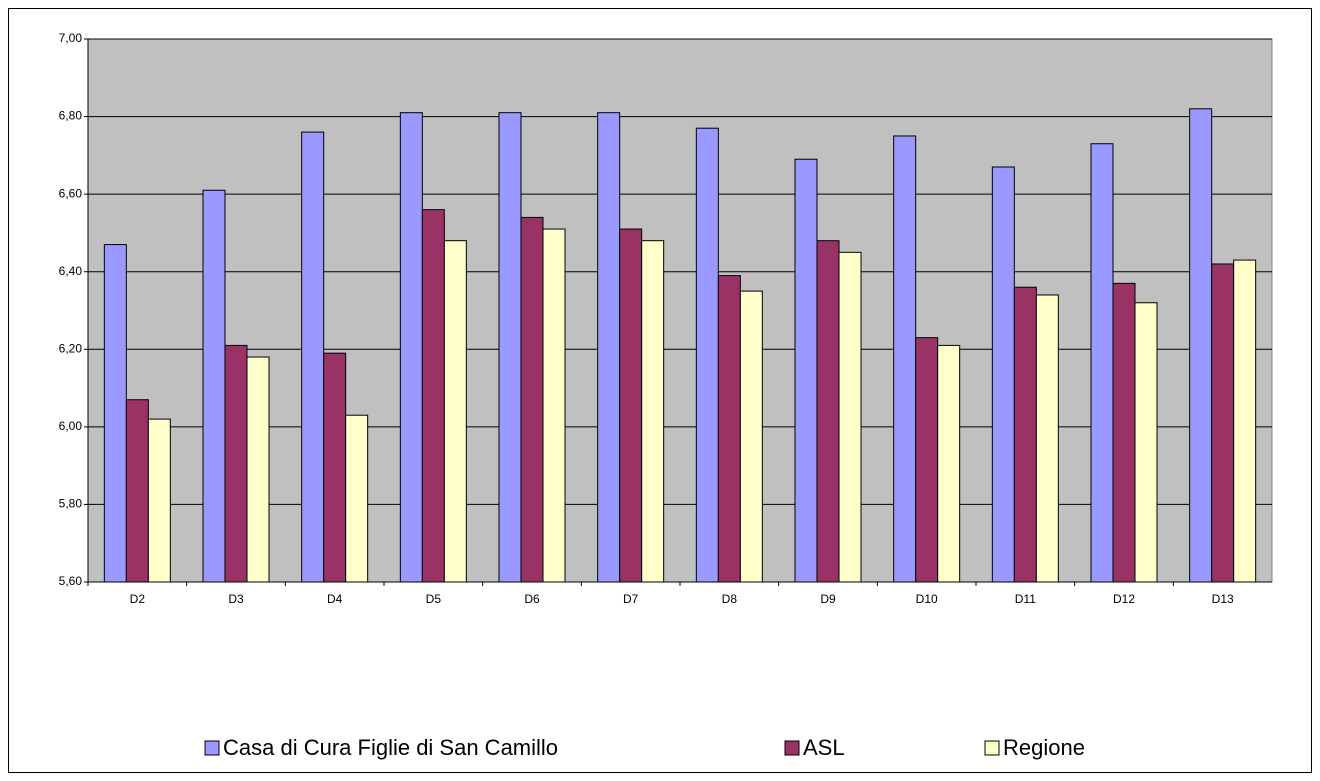 The height and width of the screenshot is (781, 1320). Describe the element at coordinates (434, 599) in the screenshot. I see `x-tick-label: D5` at that location.